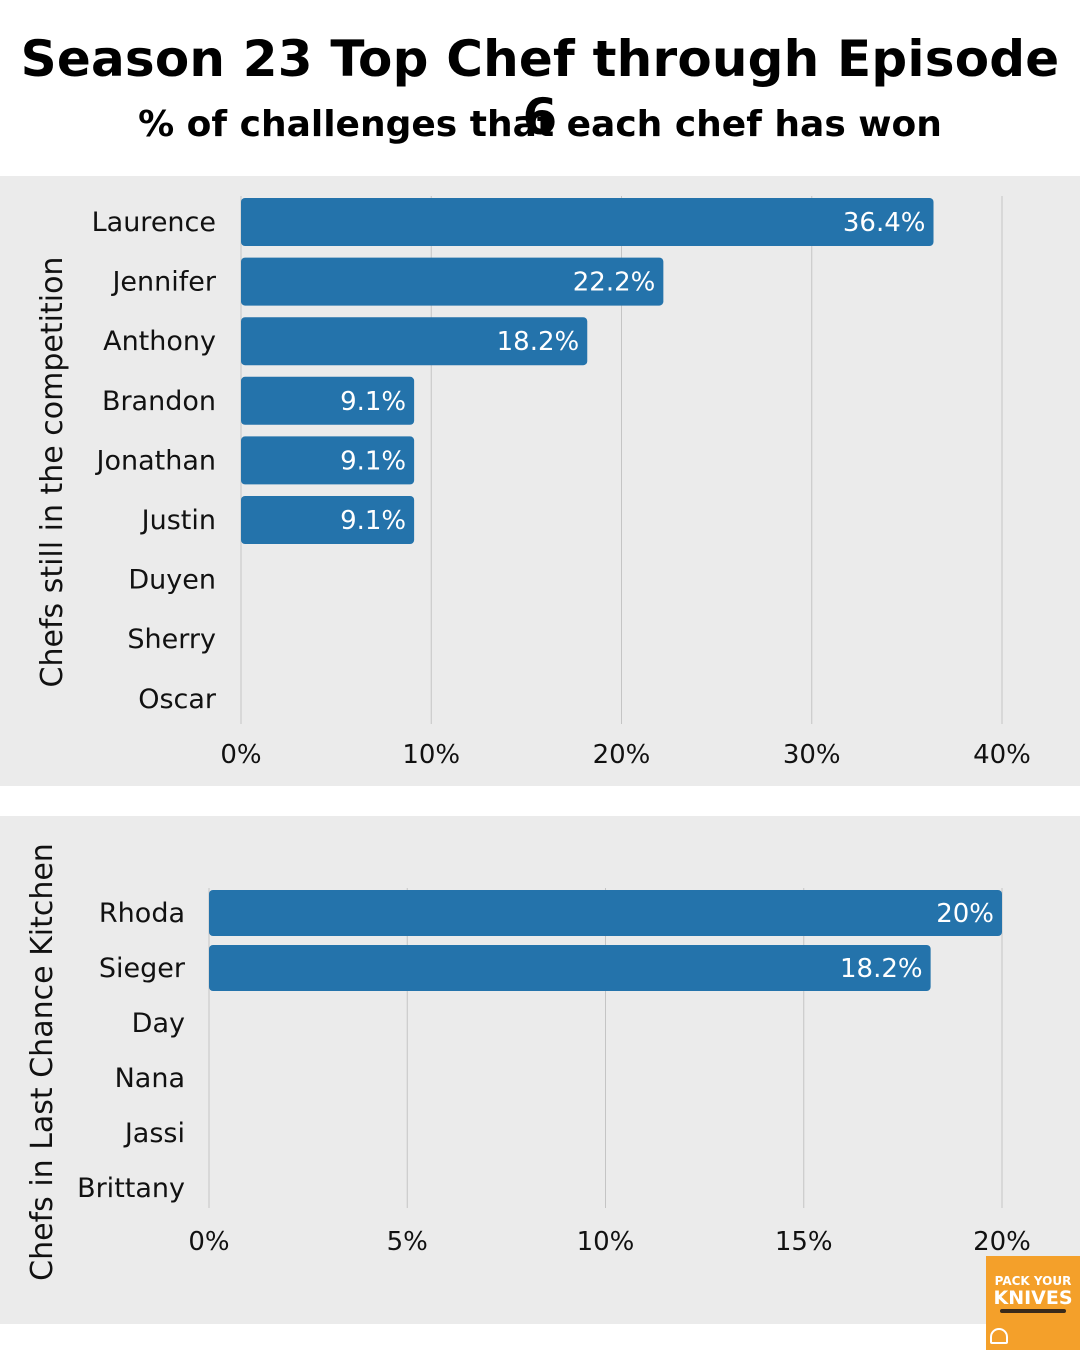 This screenshot has width=1080, height=1350. Describe the element at coordinates (154, 1133) in the screenshot. I see `lck-category-label: Jassi` at that location.